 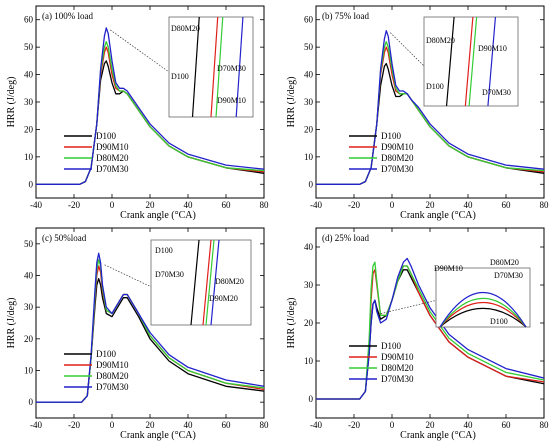 What do you see at coordinates (67, 16) in the screenshot?
I see `panel-title: (a) 100% load` at bounding box center [67, 16].